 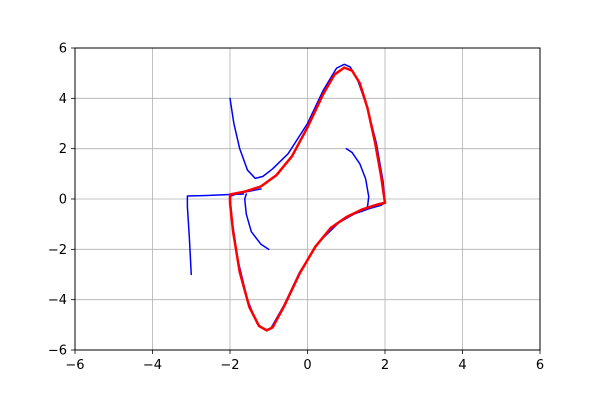 I want to click on x-tick-label-3: 0, so click(x=307, y=365).